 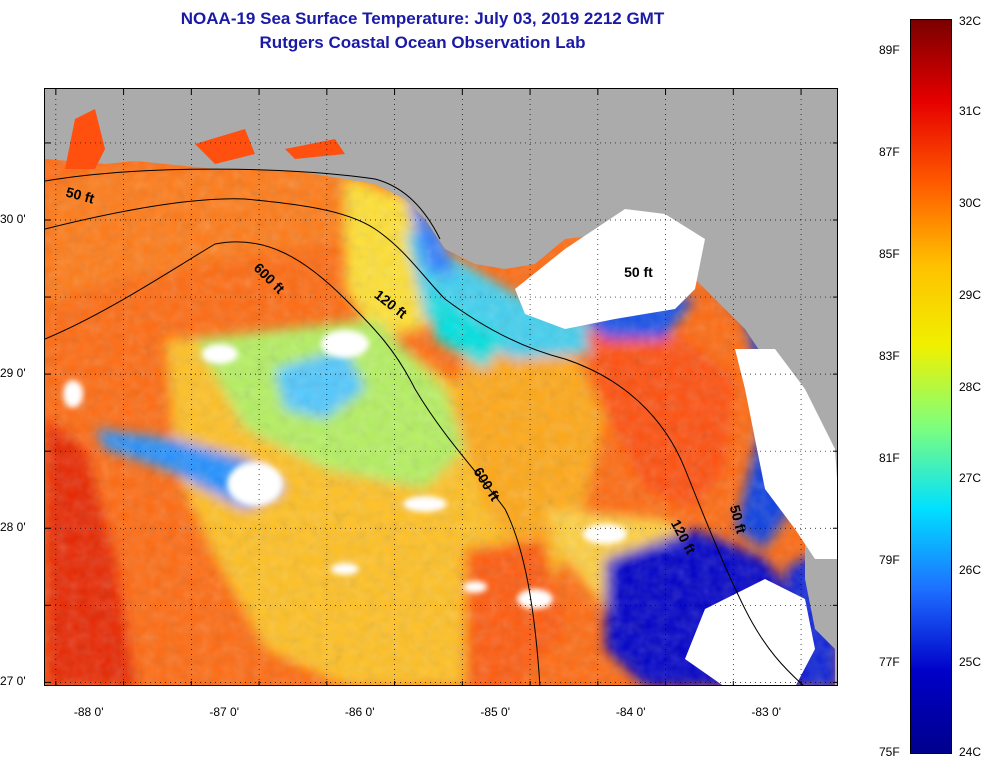 I want to click on cloud-south-peninsula, so click(x=750, y=632).